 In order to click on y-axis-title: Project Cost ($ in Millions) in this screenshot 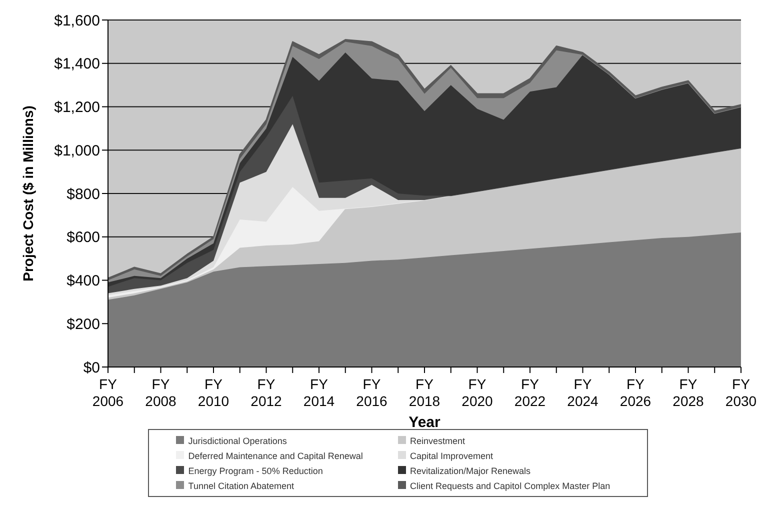, I will do `click(28, 194)`.